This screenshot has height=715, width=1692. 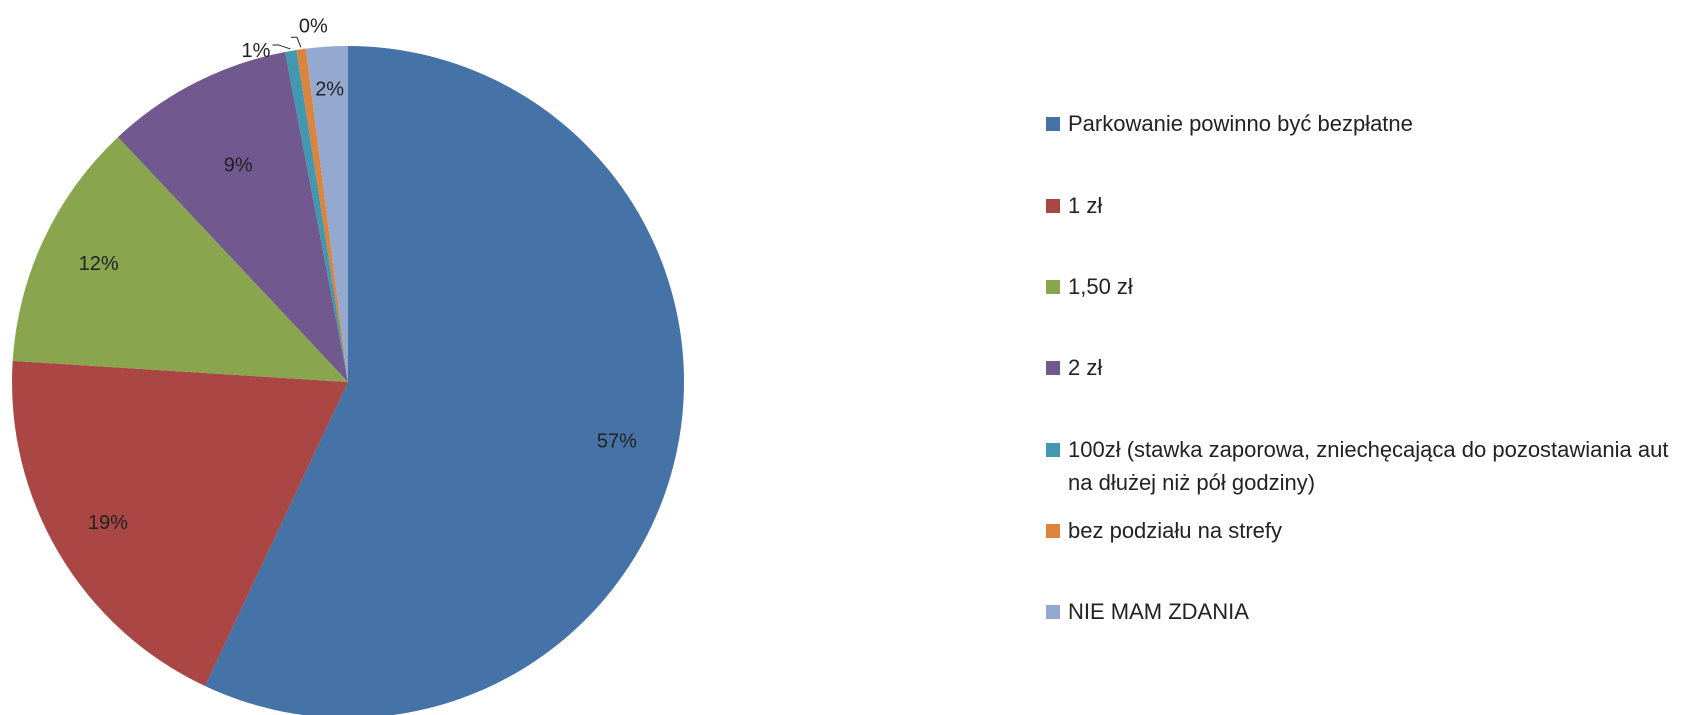 What do you see at coordinates (329, 90) in the screenshot?
I see `slice-data-label: 2%` at bounding box center [329, 90].